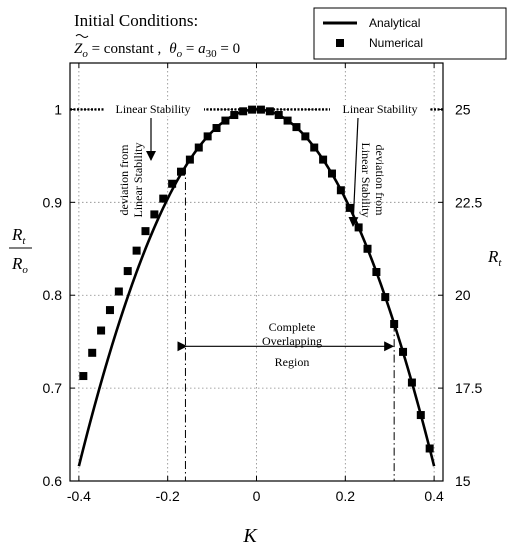 The width and height of the screenshot is (514, 550). Describe the element at coordinates (79, 496) in the screenshot. I see `x-tick-label-0: -0.4` at that location.